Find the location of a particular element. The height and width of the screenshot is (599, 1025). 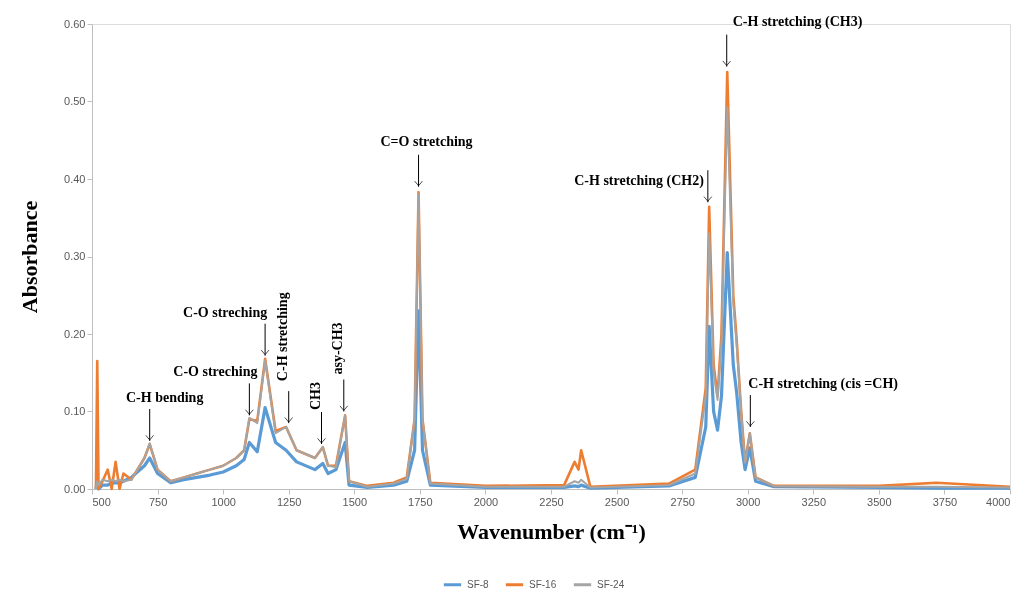

x-tick-label: 1000 is located at coordinates (223, 501).